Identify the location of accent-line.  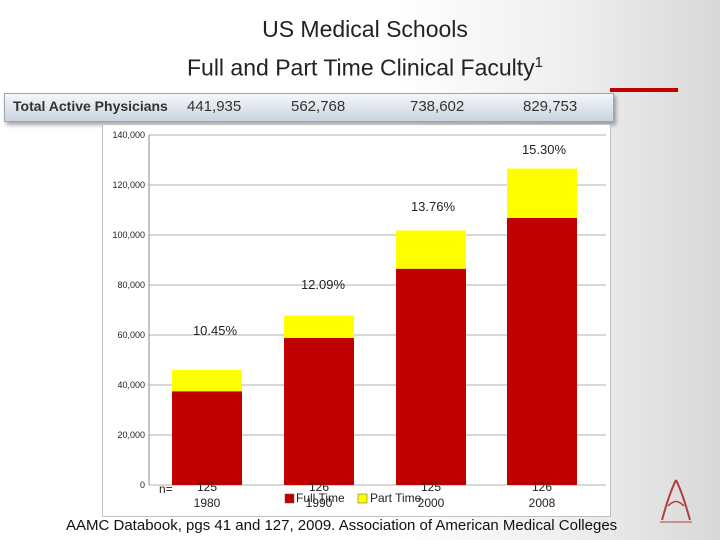
(644, 90).